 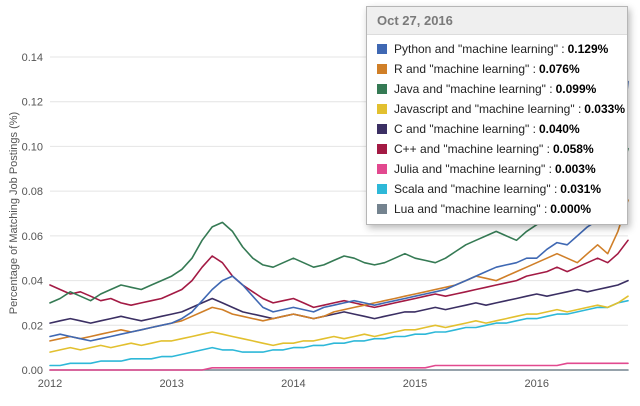 I want to click on series-label: C and "machine learning" :, so click(x=465, y=129).